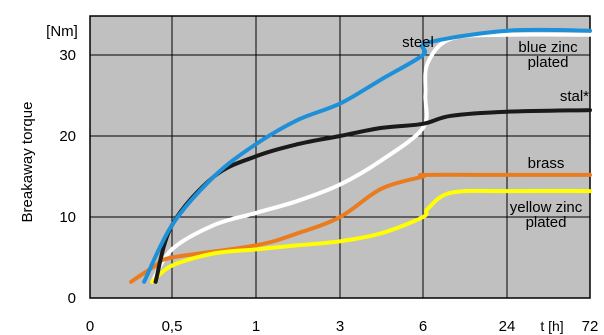  I want to click on series-label: blue zinc plated, so click(548, 55).